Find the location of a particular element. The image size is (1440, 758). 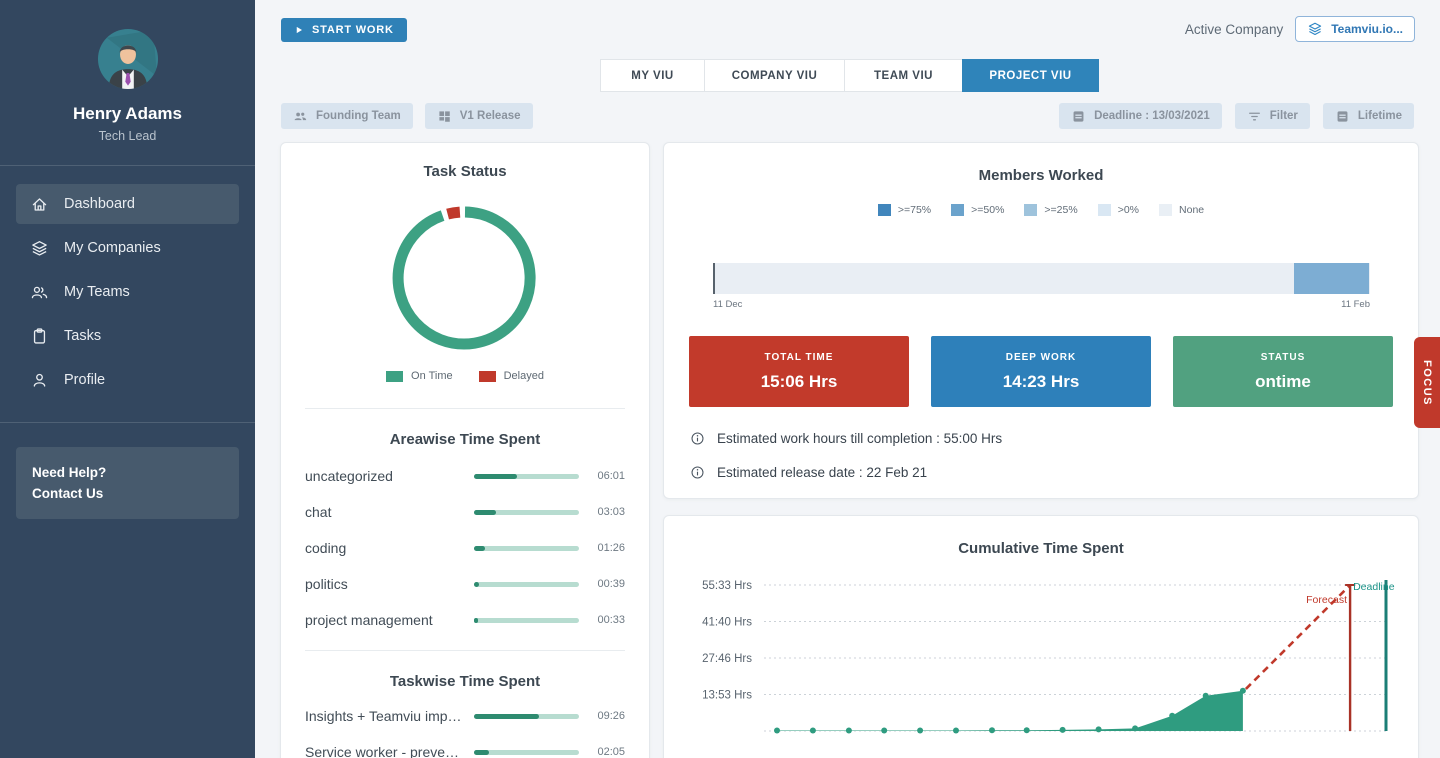

layers-icon is located at coordinates (39, 248).